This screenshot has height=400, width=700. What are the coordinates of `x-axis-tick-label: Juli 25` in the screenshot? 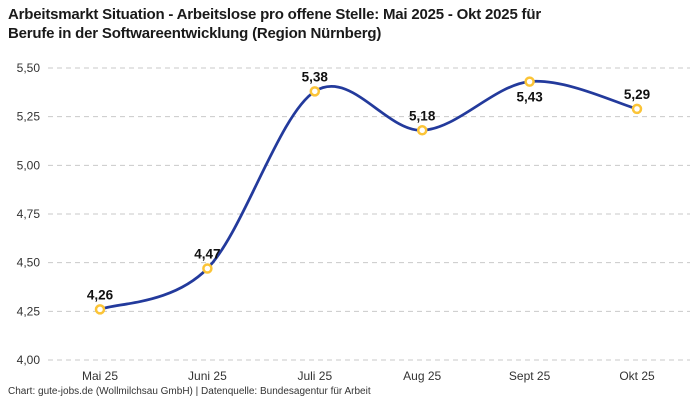 It's located at (314, 376).